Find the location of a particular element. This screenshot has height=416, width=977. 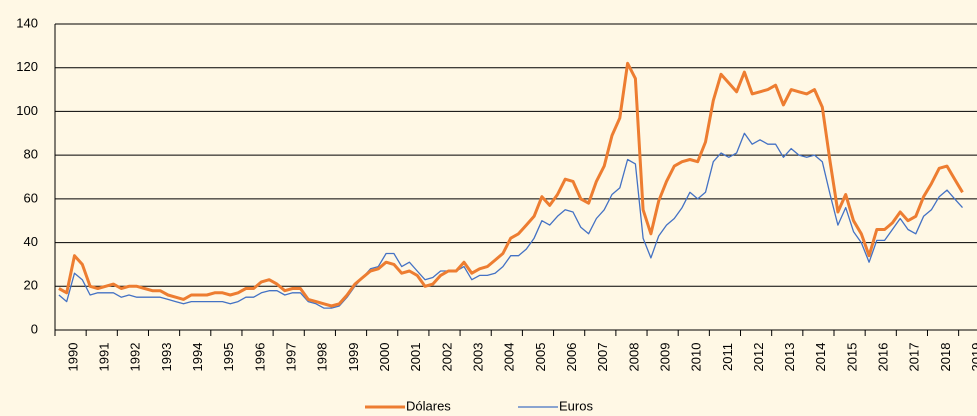

x-tick-label: 2005 is located at coordinates (540, 357).